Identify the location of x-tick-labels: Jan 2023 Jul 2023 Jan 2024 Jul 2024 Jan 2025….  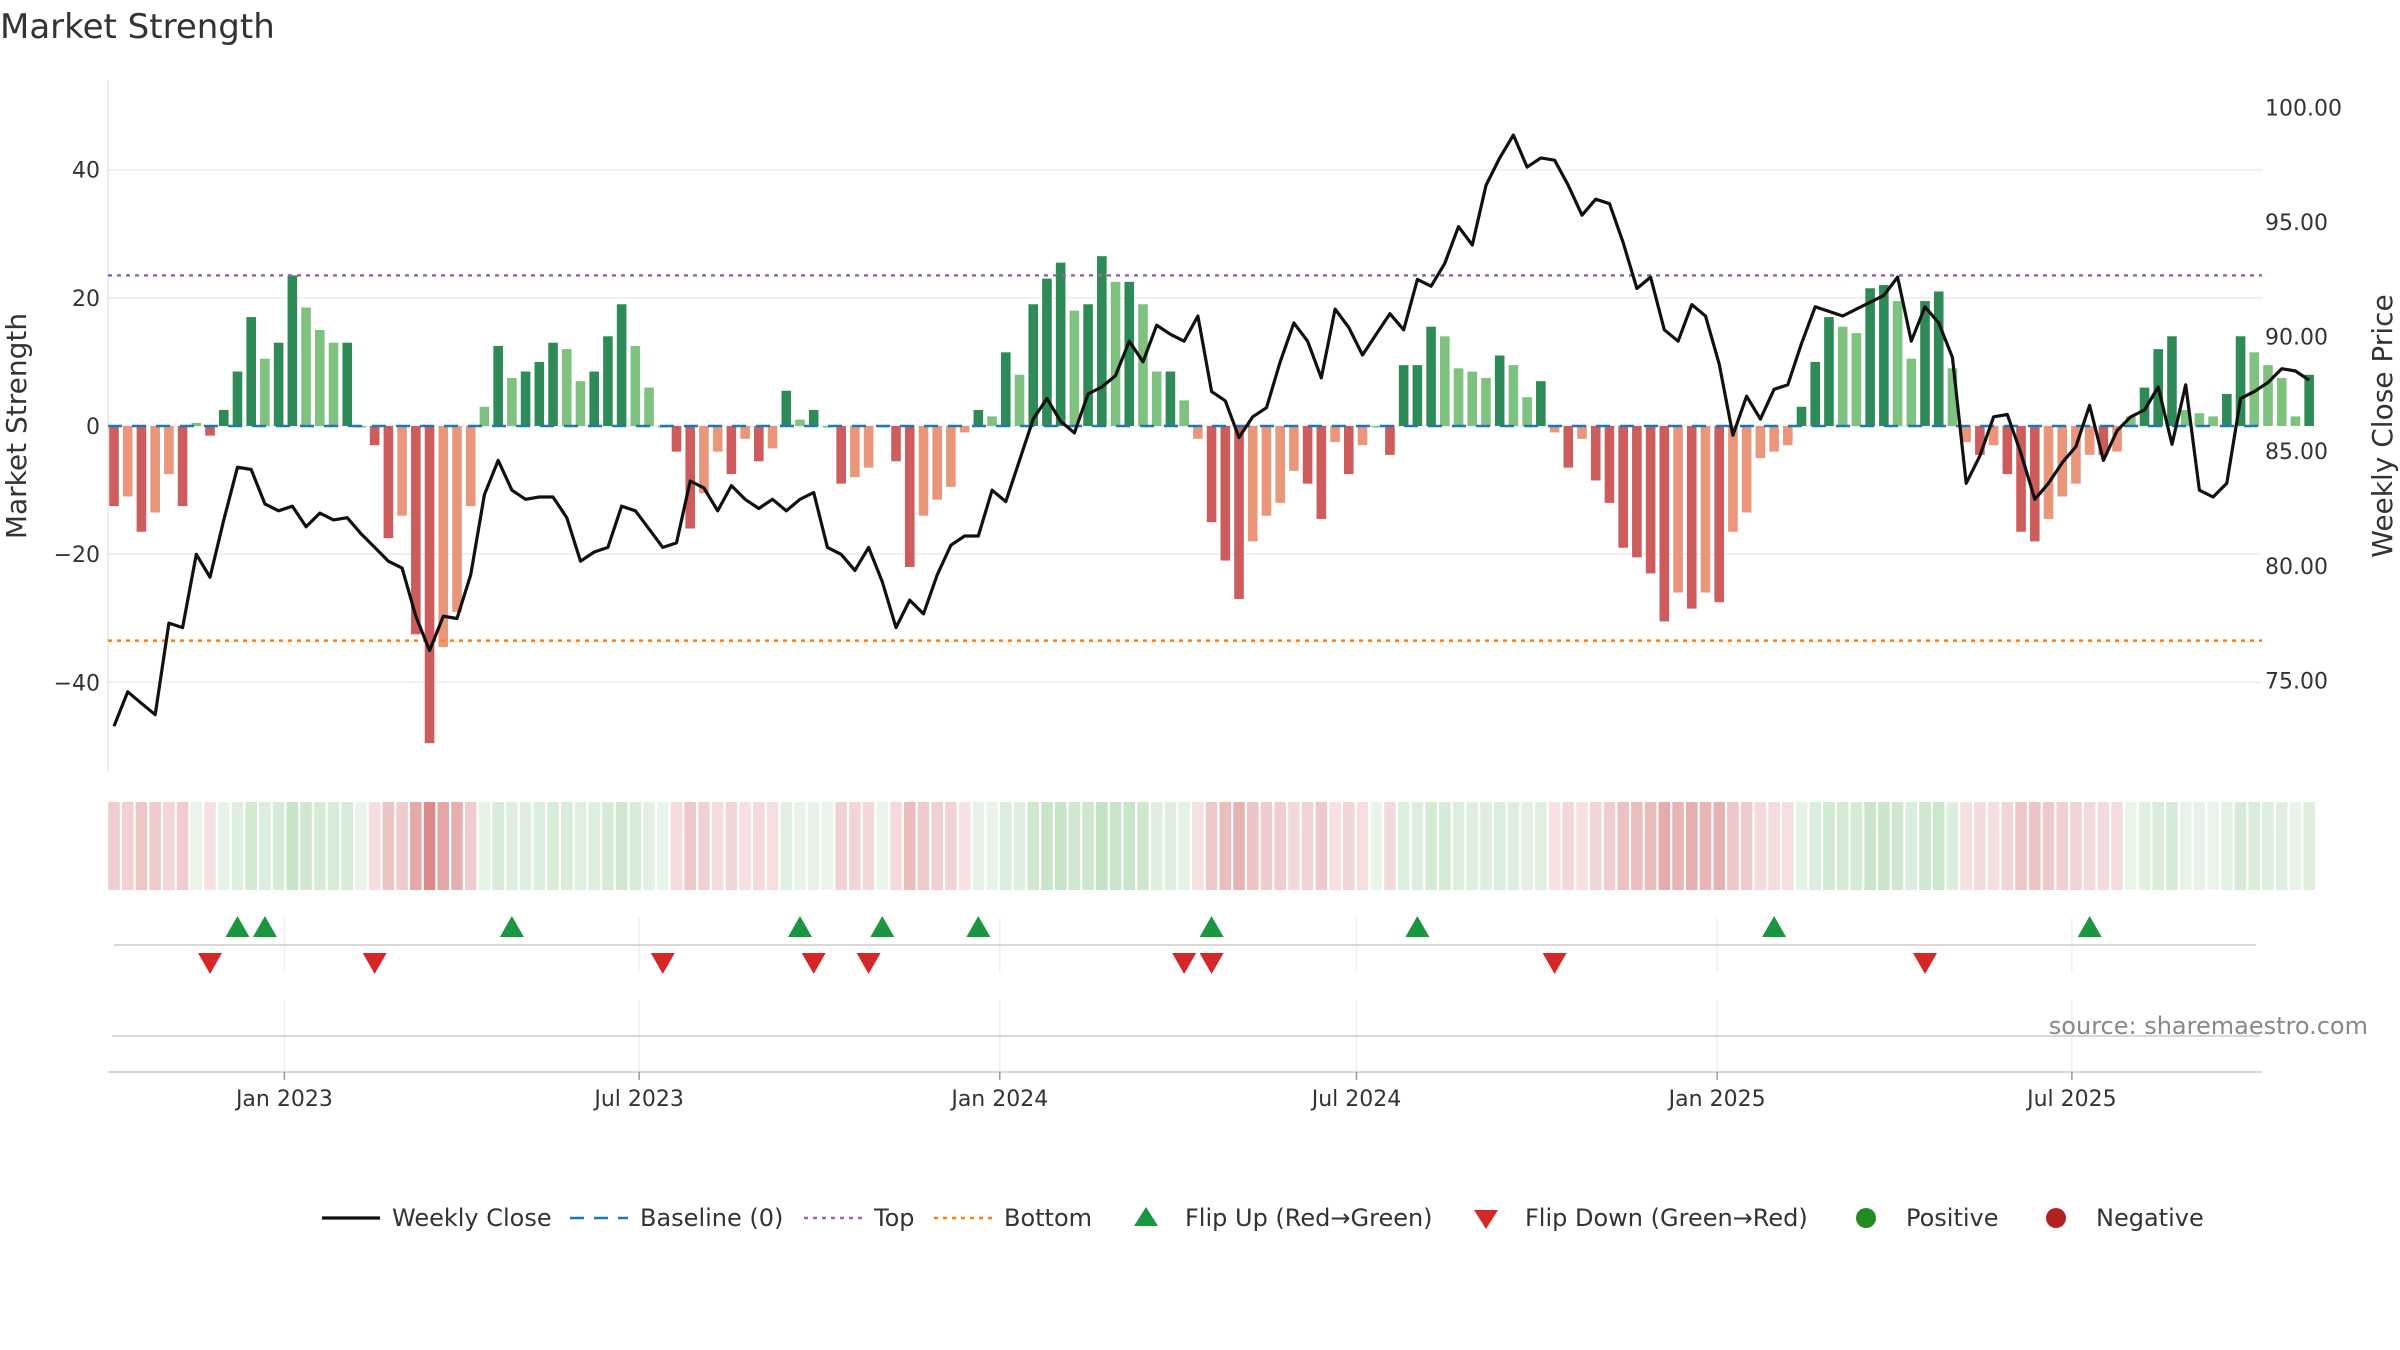
(1175, 1092).